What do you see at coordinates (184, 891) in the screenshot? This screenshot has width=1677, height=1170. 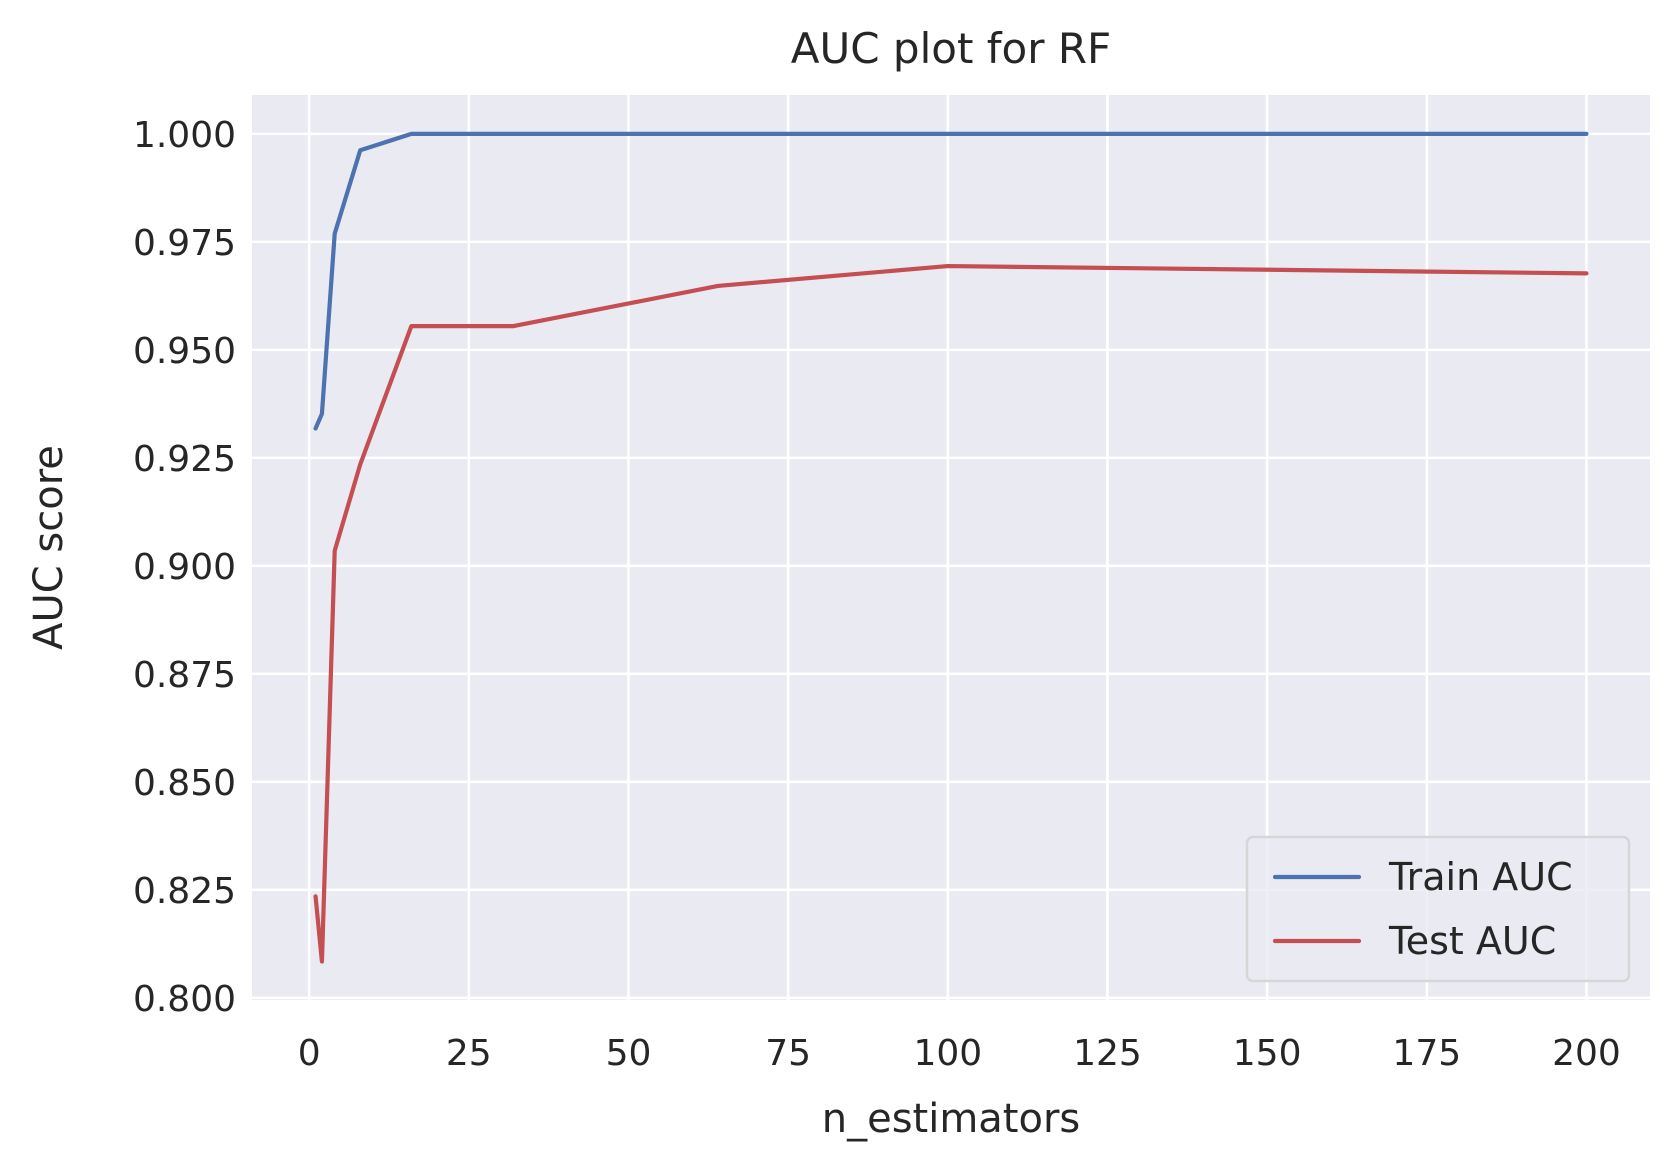 I see `y-tick-label: 0.825` at bounding box center [184, 891].